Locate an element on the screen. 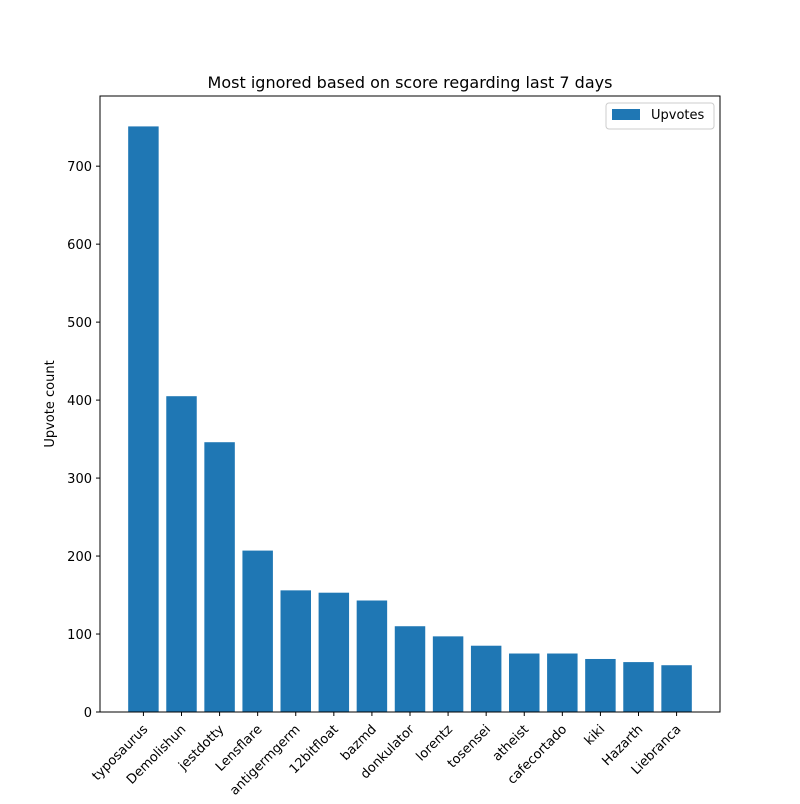 Image resolution: width=800 pixels, height=804 pixels. y-tick-label: 100 is located at coordinates (79, 635).